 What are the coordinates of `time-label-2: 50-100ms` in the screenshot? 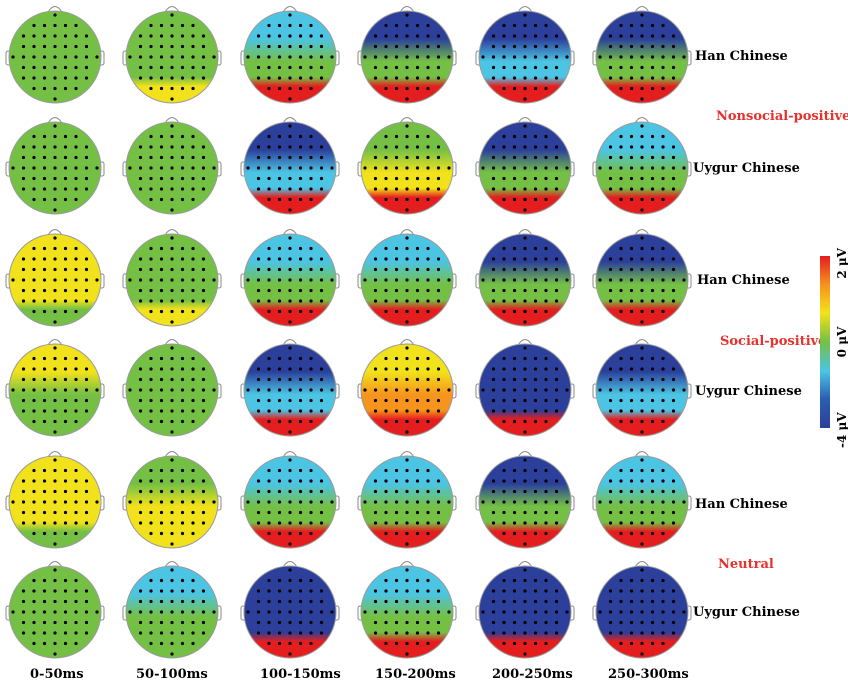 It's located at (172, 674).